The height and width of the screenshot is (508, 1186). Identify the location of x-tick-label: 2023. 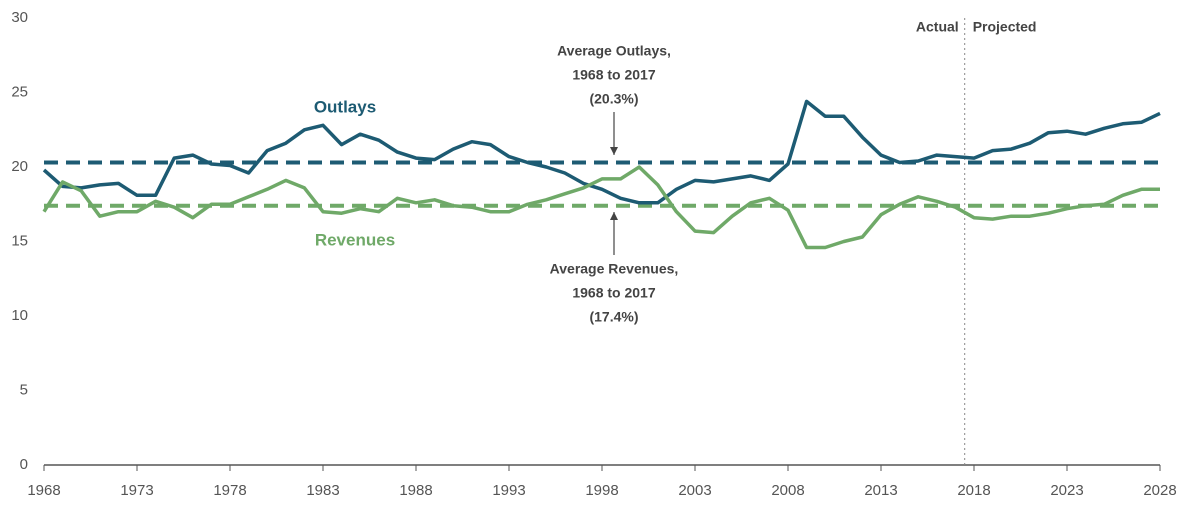
(1066, 490).